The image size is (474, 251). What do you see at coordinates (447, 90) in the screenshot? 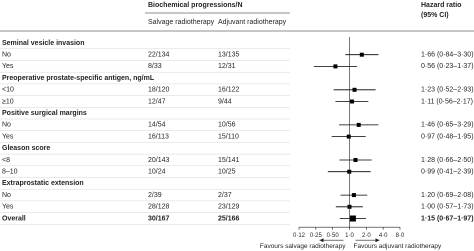
I see `hr-label: 1·23 (0·52–2·93)` at bounding box center [447, 90].